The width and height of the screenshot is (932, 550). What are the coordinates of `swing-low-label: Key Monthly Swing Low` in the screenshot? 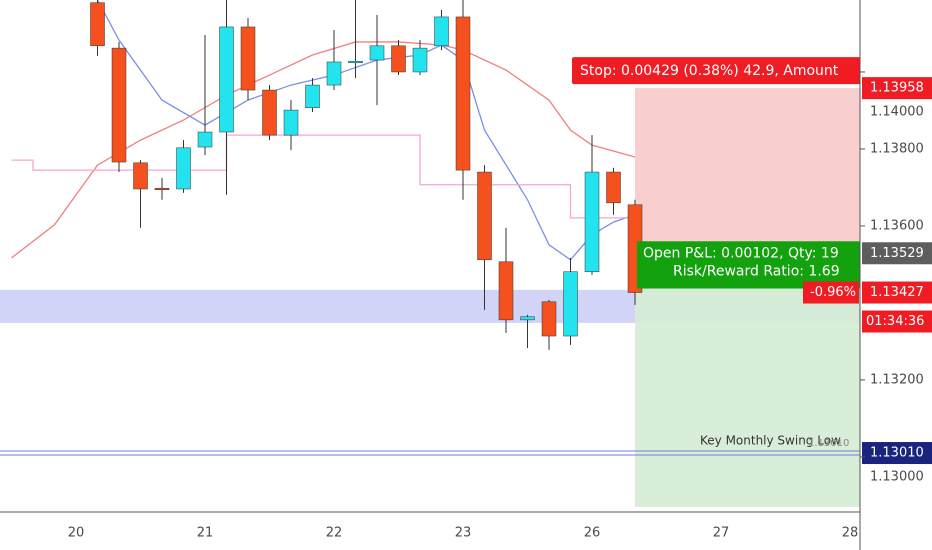 It's located at (770, 441).